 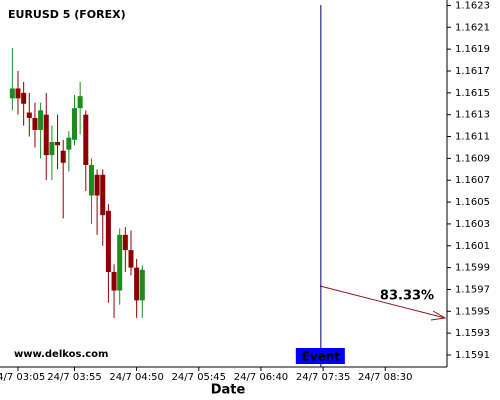 I want to click on y-tick-label: 1.1599, so click(x=472, y=268).